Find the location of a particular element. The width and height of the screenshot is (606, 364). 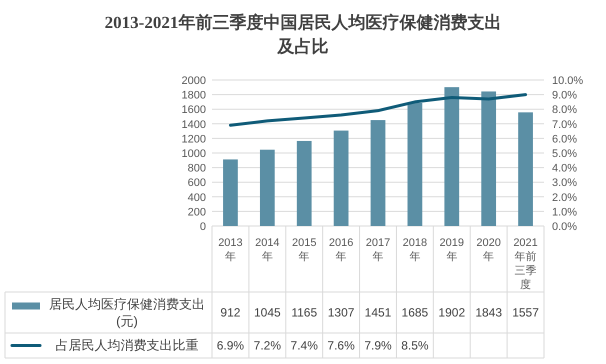

y2-tick-label: 4.0% is located at coordinates (565, 168).